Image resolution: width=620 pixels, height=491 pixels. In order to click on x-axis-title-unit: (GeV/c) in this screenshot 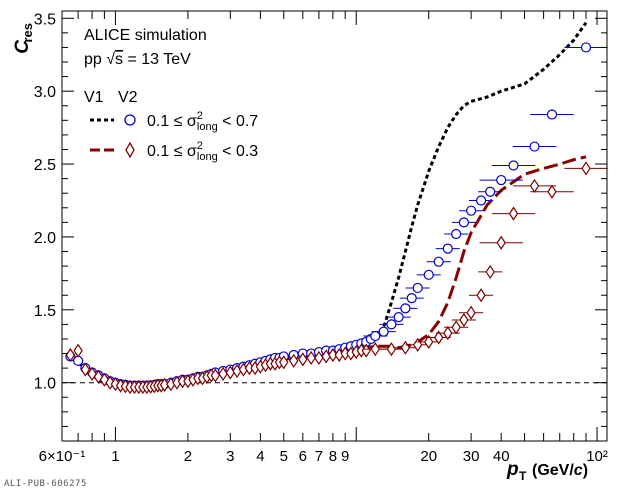, I will do `click(560, 470)`.